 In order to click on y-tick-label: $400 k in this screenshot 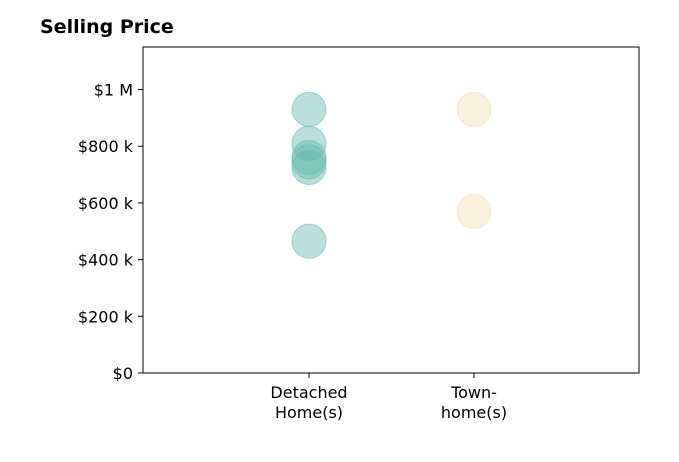, I will do `click(106, 260)`.